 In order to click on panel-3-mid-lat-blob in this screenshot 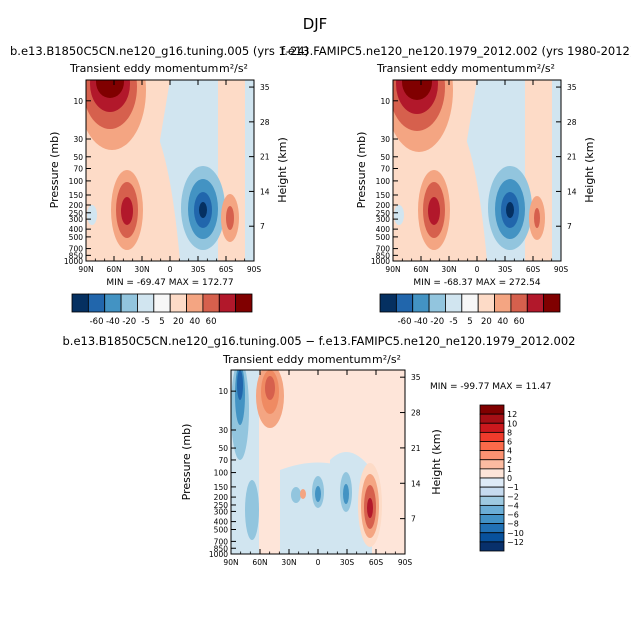, I will do `click(296, 495)`.